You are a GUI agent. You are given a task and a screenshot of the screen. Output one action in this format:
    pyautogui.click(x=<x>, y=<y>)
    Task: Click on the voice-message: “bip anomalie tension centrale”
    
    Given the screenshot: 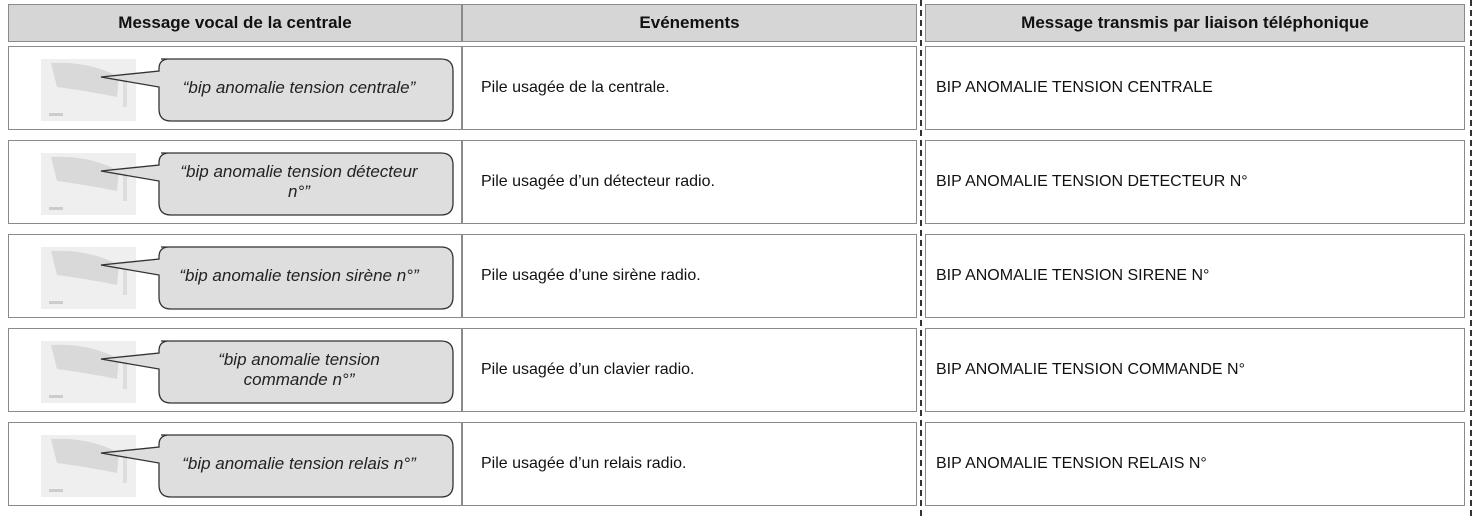 What is the action you would take?
    pyautogui.click(x=299, y=87)
    